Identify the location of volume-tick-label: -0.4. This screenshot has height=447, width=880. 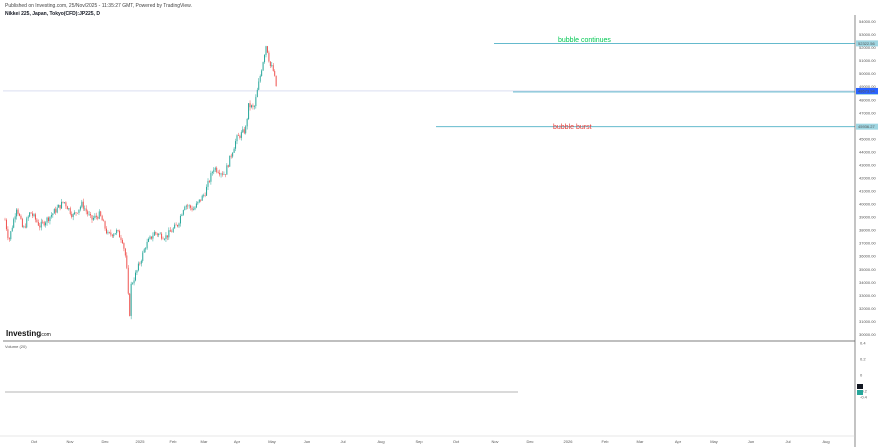
(864, 397).